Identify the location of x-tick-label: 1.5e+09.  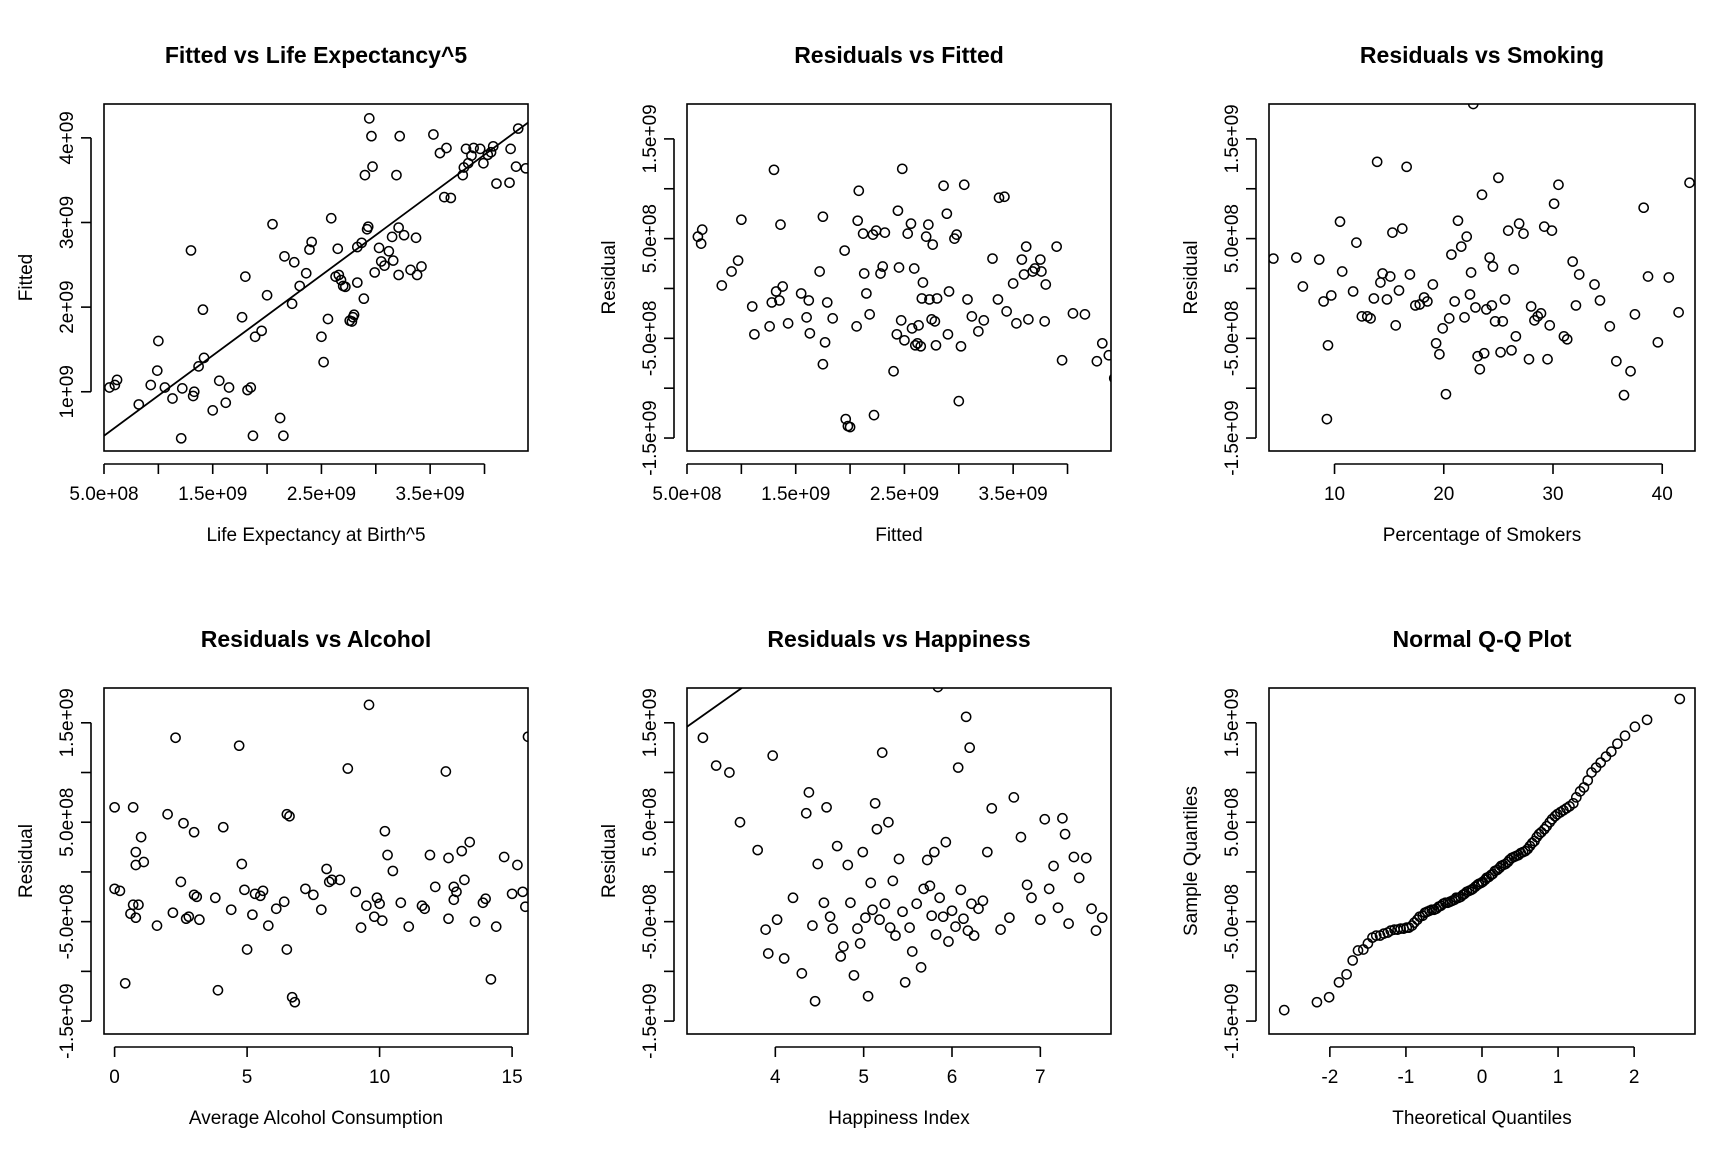
(795, 494).